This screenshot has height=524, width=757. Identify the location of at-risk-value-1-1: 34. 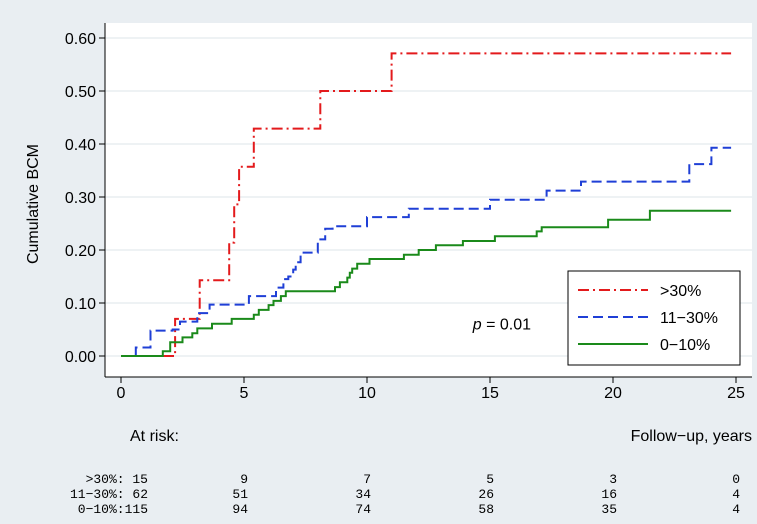
(363, 494).